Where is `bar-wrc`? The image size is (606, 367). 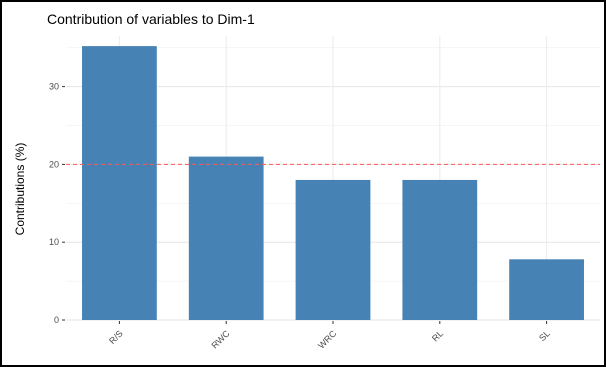 bar-wrc is located at coordinates (333, 249).